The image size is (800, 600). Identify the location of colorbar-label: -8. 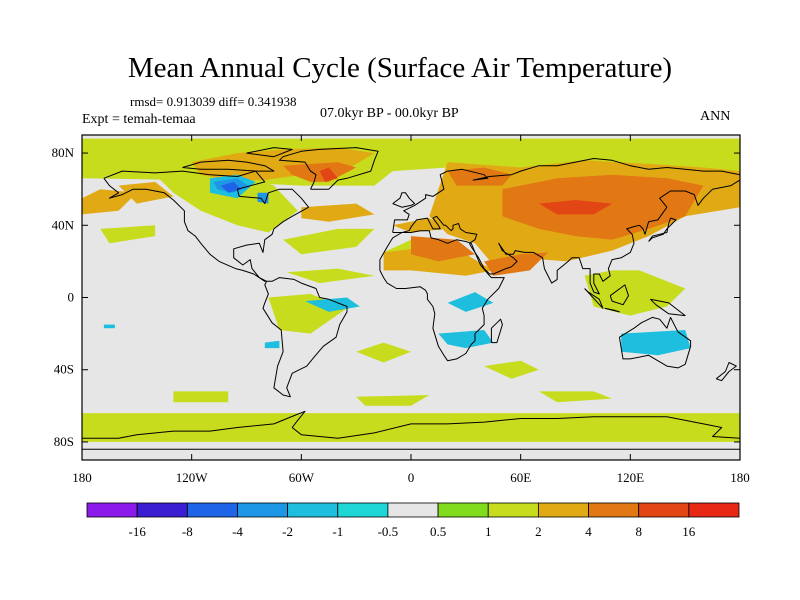
(187, 531).